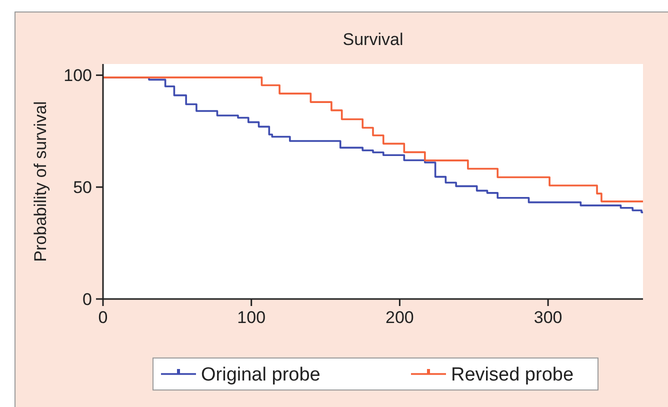  I want to click on x-tick-label: 200, so click(400, 317).